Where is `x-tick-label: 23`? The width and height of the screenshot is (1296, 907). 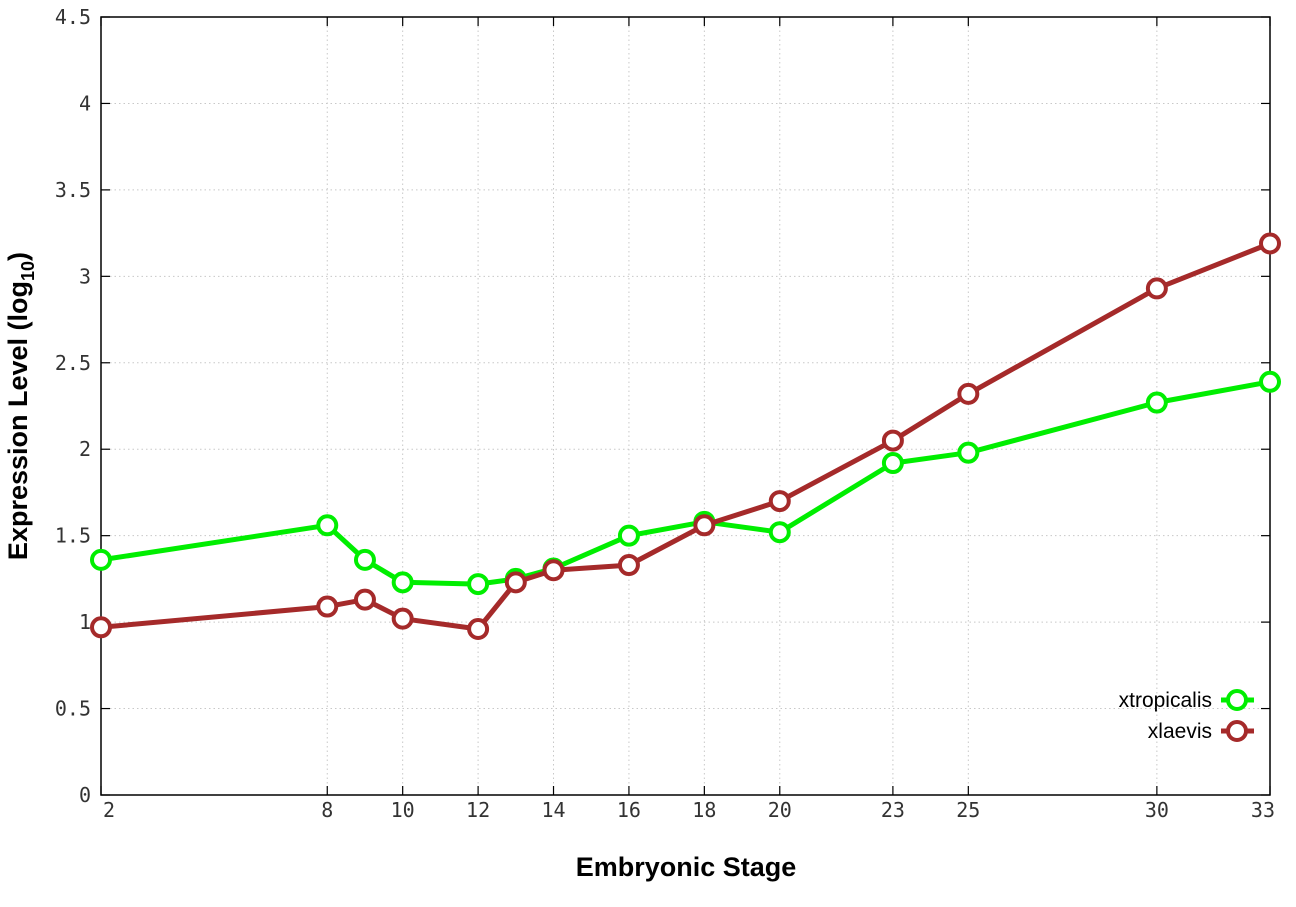
x-tick-label: 23 is located at coordinates (893, 810).